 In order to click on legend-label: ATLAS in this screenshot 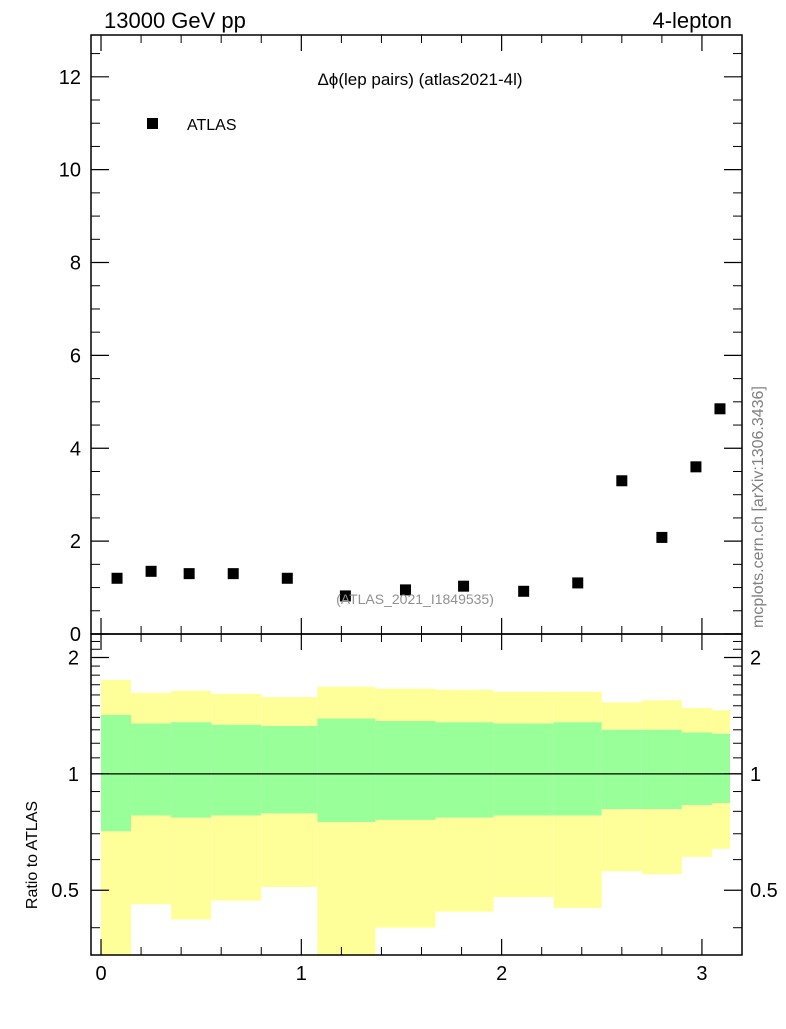, I will do `click(212, 125)`.